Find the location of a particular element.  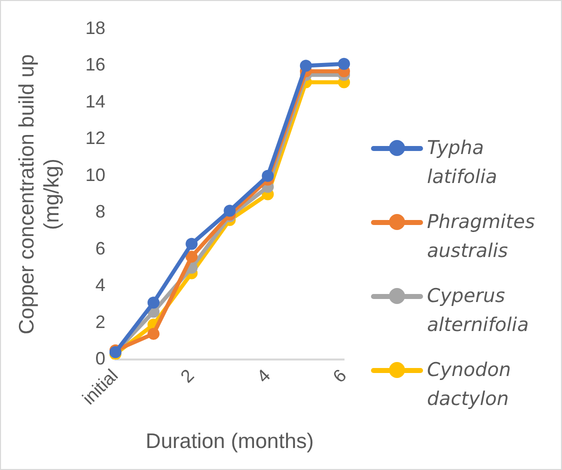

y-tick-label: 14 is located at coordinates (95, 101).